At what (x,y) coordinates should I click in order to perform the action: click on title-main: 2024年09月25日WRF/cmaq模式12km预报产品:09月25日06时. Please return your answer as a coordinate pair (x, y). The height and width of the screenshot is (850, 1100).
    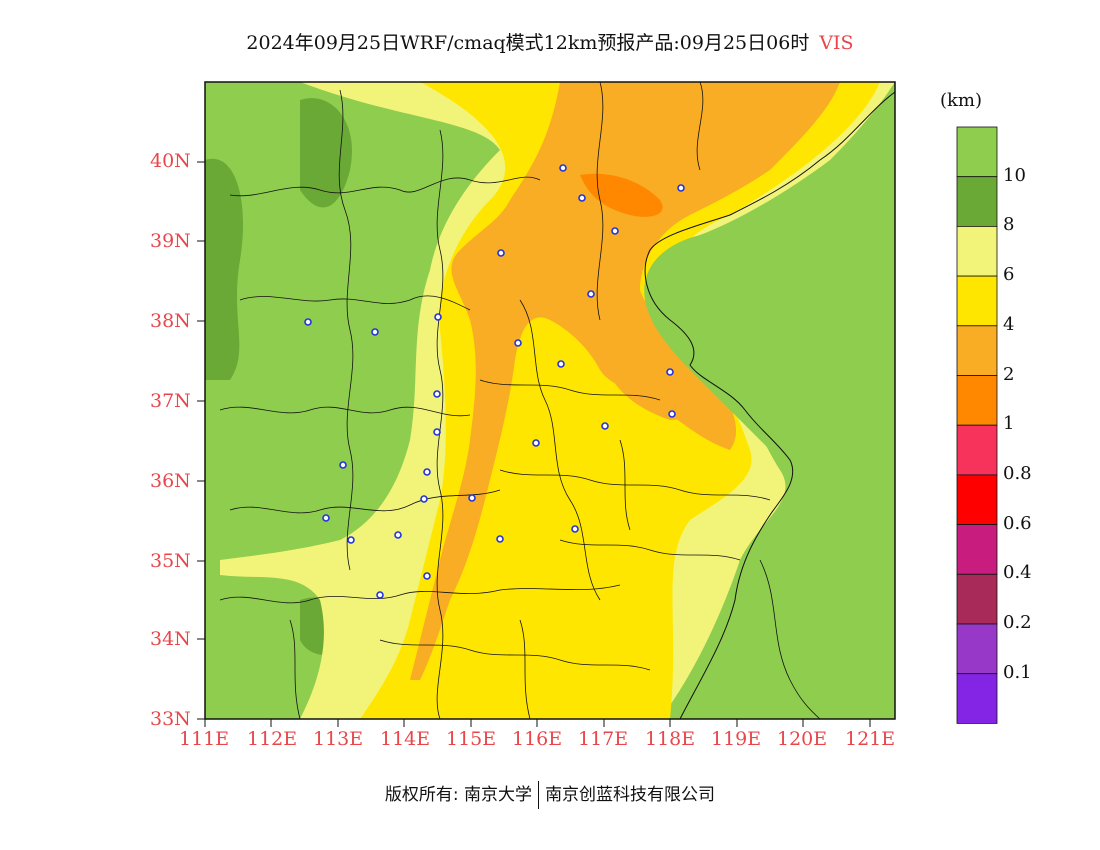
    Looking at the image, I should click on (528, 43).